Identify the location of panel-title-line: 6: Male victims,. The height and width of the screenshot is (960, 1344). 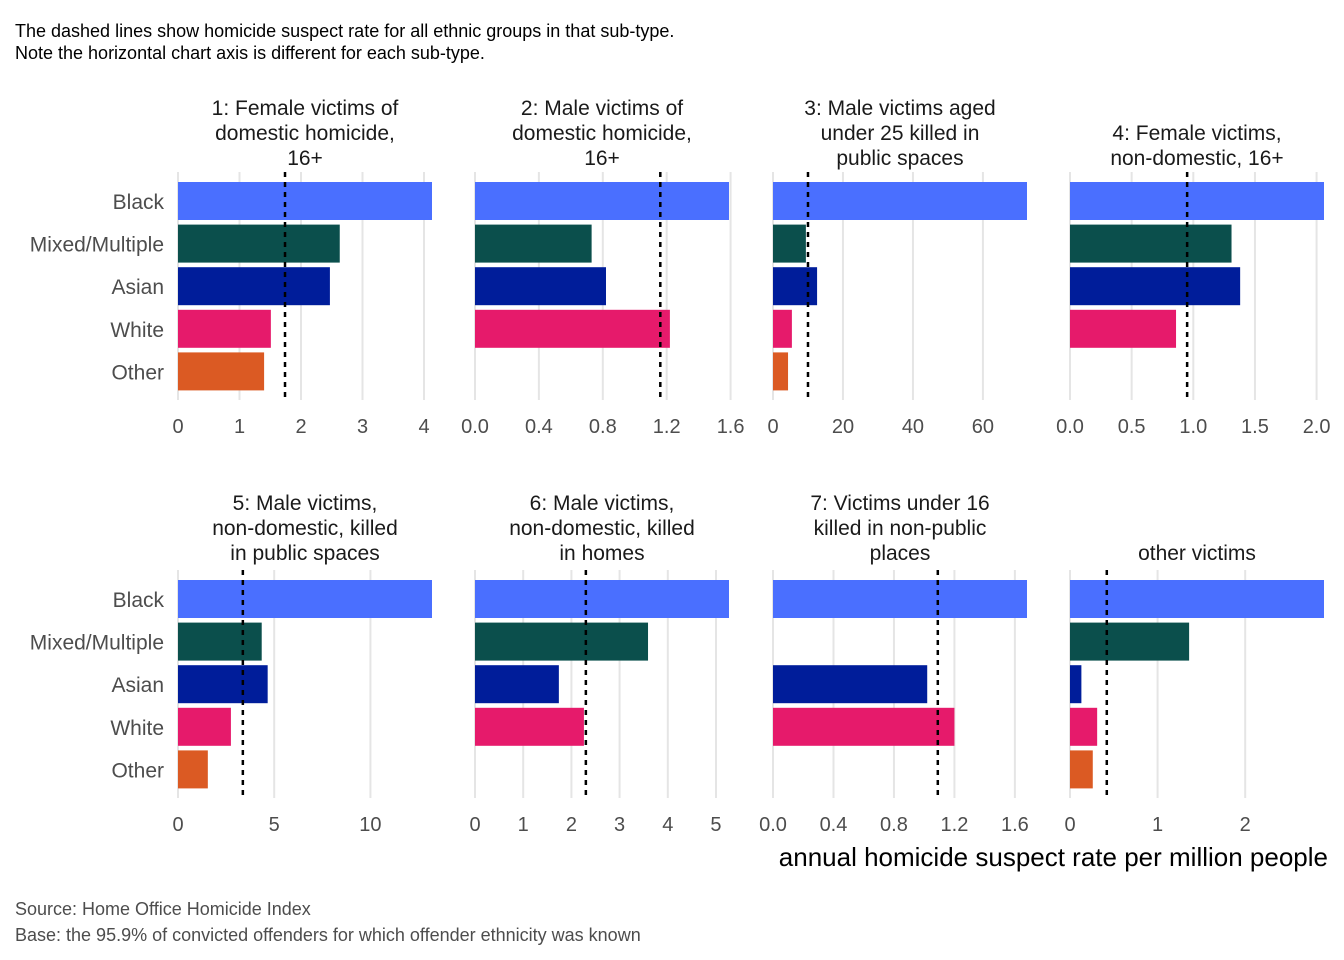
(602, 503).